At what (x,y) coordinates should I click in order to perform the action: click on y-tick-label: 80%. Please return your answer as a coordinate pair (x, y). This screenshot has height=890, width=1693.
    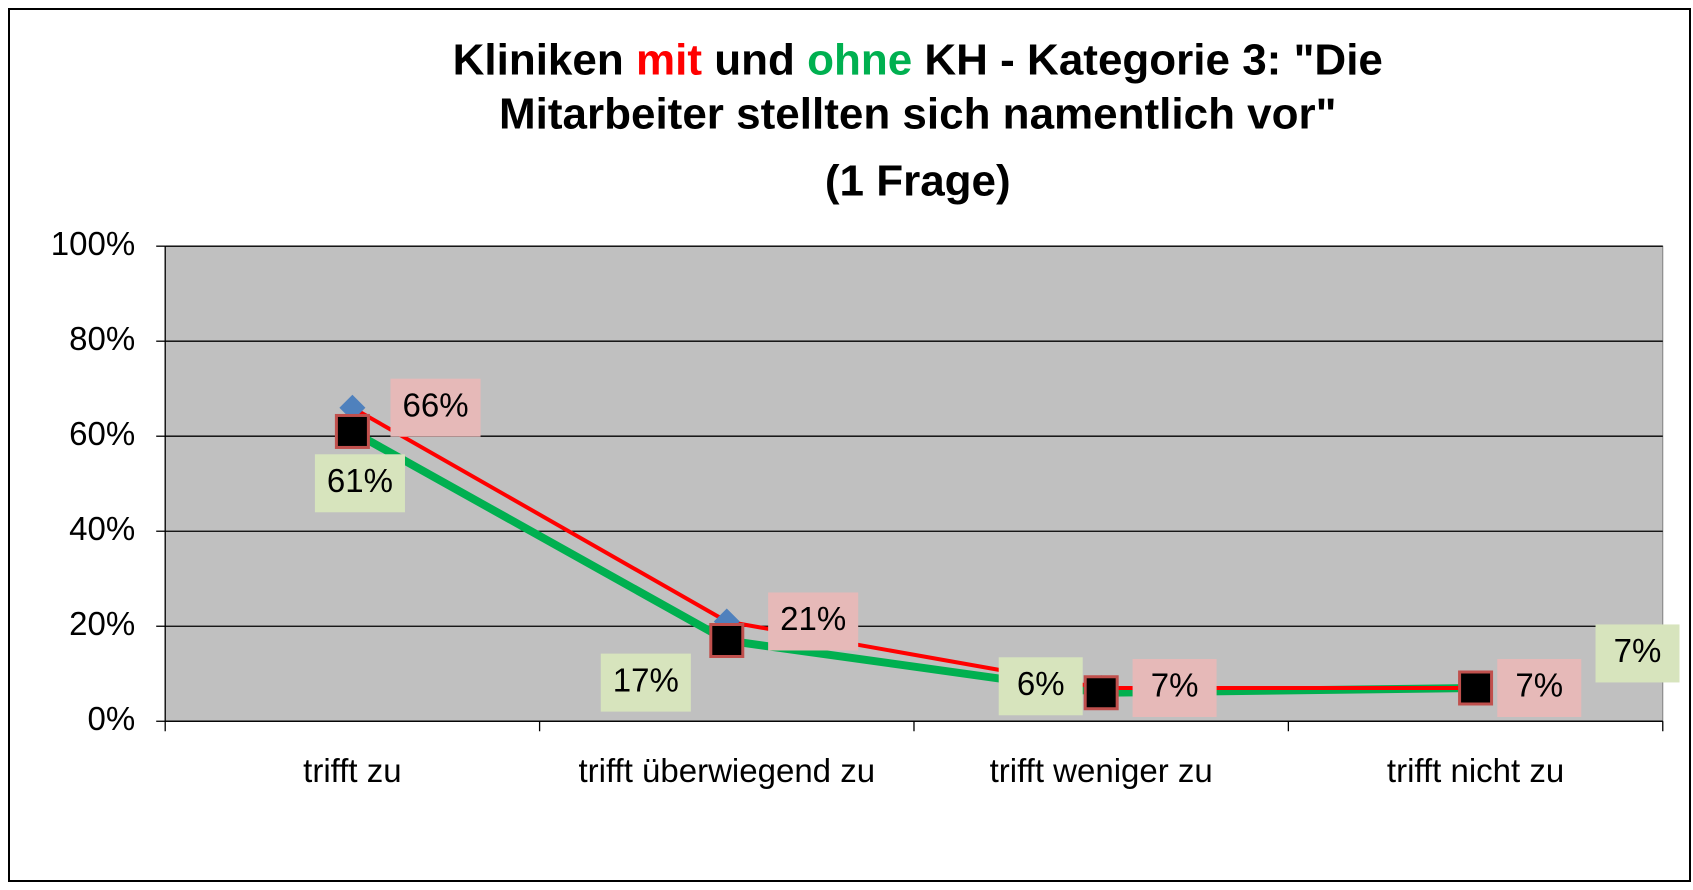
    Looking at the image, I should click on (102, 338).